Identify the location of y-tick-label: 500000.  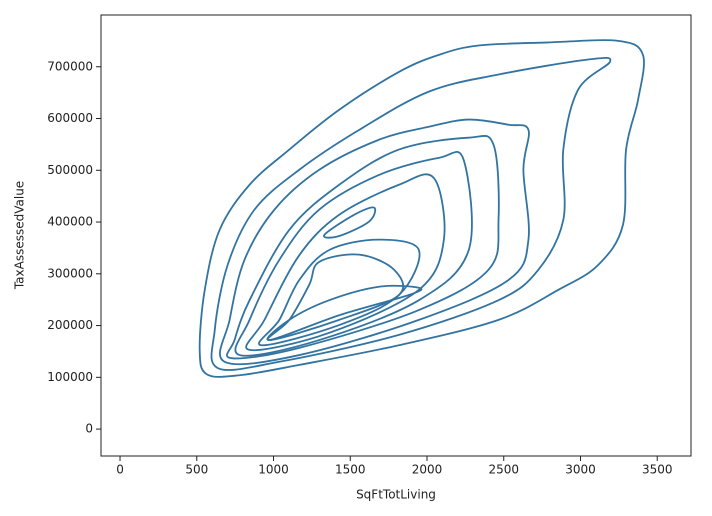
(70, 170).